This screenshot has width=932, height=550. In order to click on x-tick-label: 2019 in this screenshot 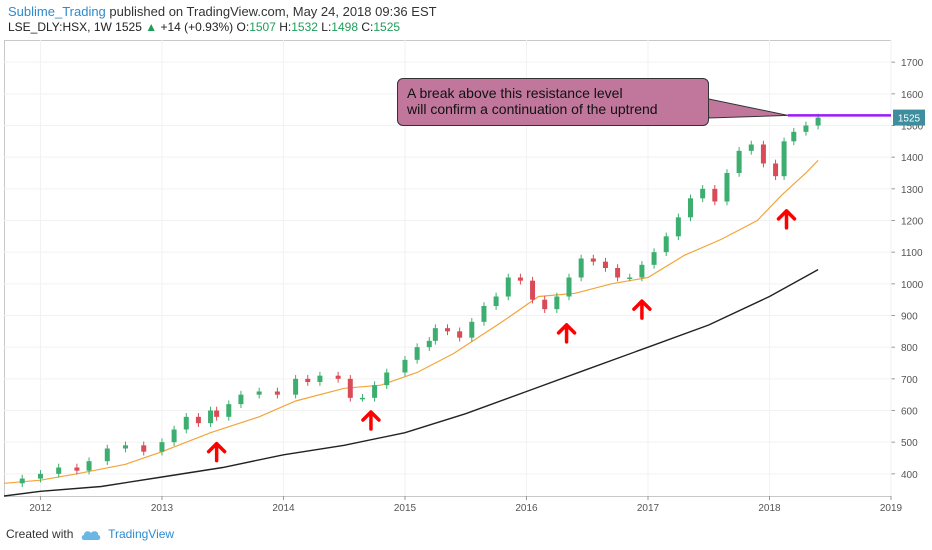, I will do `click(891, 508)`.